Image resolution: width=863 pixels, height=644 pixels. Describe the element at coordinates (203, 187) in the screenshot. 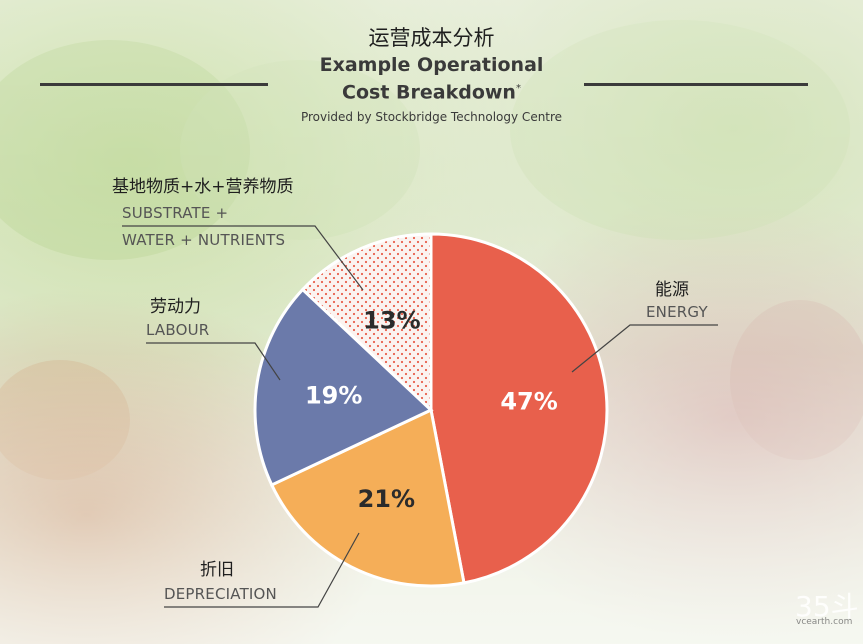

I see `label-substrate-cn: 基地物质+水+营养物质` at that location.